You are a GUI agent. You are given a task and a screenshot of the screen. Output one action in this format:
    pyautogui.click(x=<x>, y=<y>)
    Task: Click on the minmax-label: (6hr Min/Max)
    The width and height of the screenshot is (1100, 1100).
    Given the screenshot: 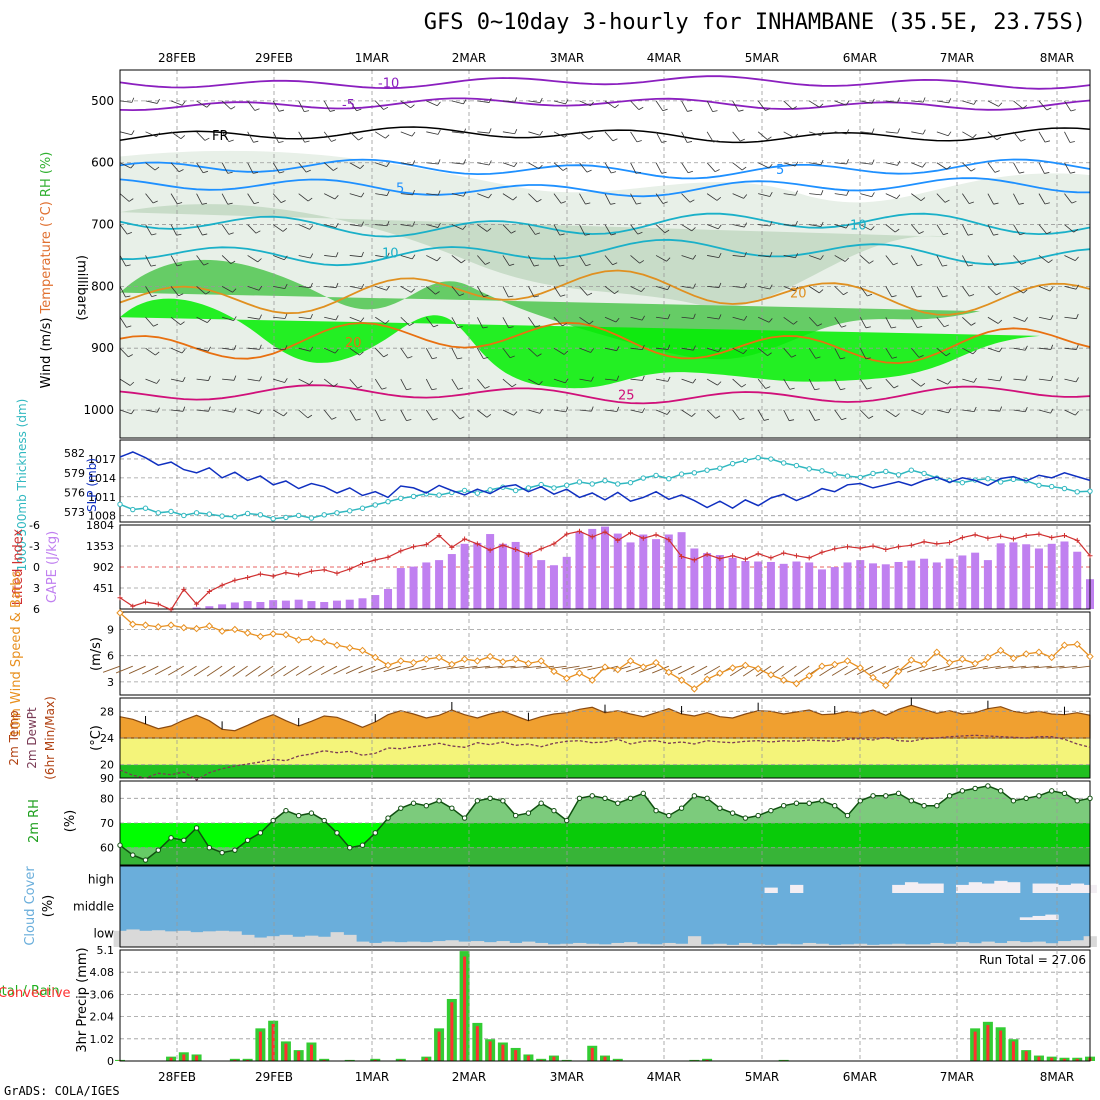 What is the action you would take?
    pyautogui.click(x=50, y=738)
    